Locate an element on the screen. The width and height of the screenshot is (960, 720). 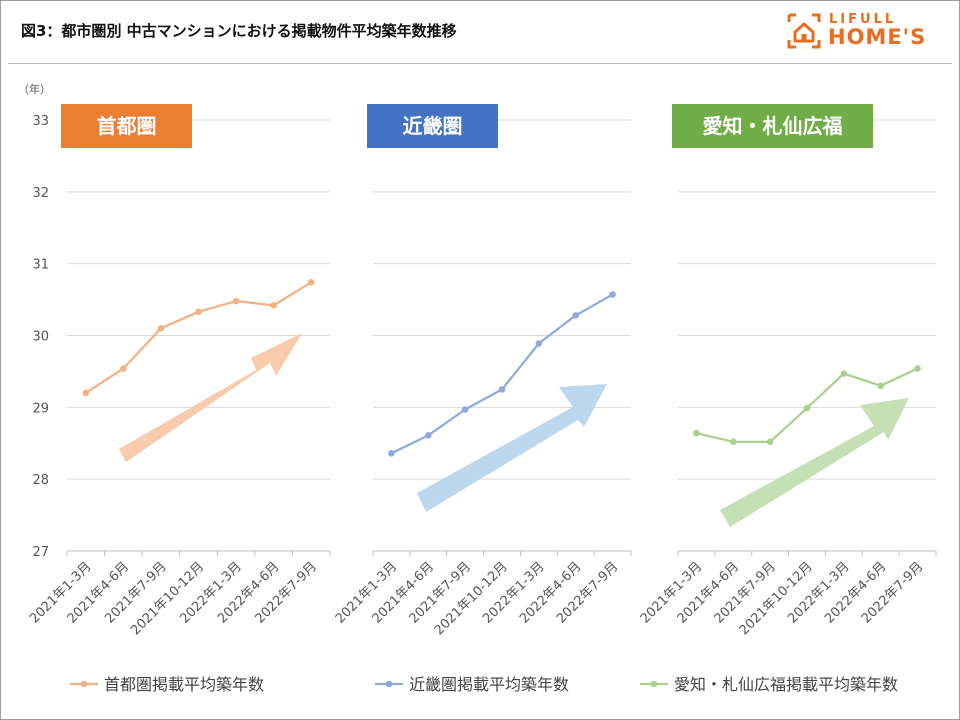
legend-label: 愛知・札仙広福掲載平均築年数 is located at coordinates (786, 684).